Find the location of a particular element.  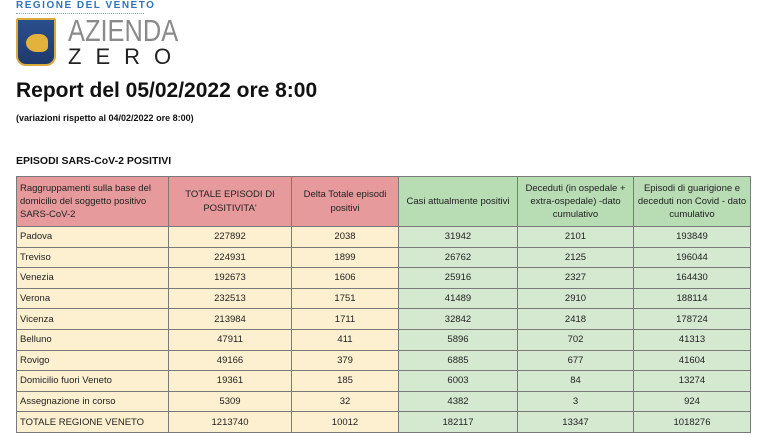

column-header: Casi attualmente positivi is located at coordinates (458, 201).